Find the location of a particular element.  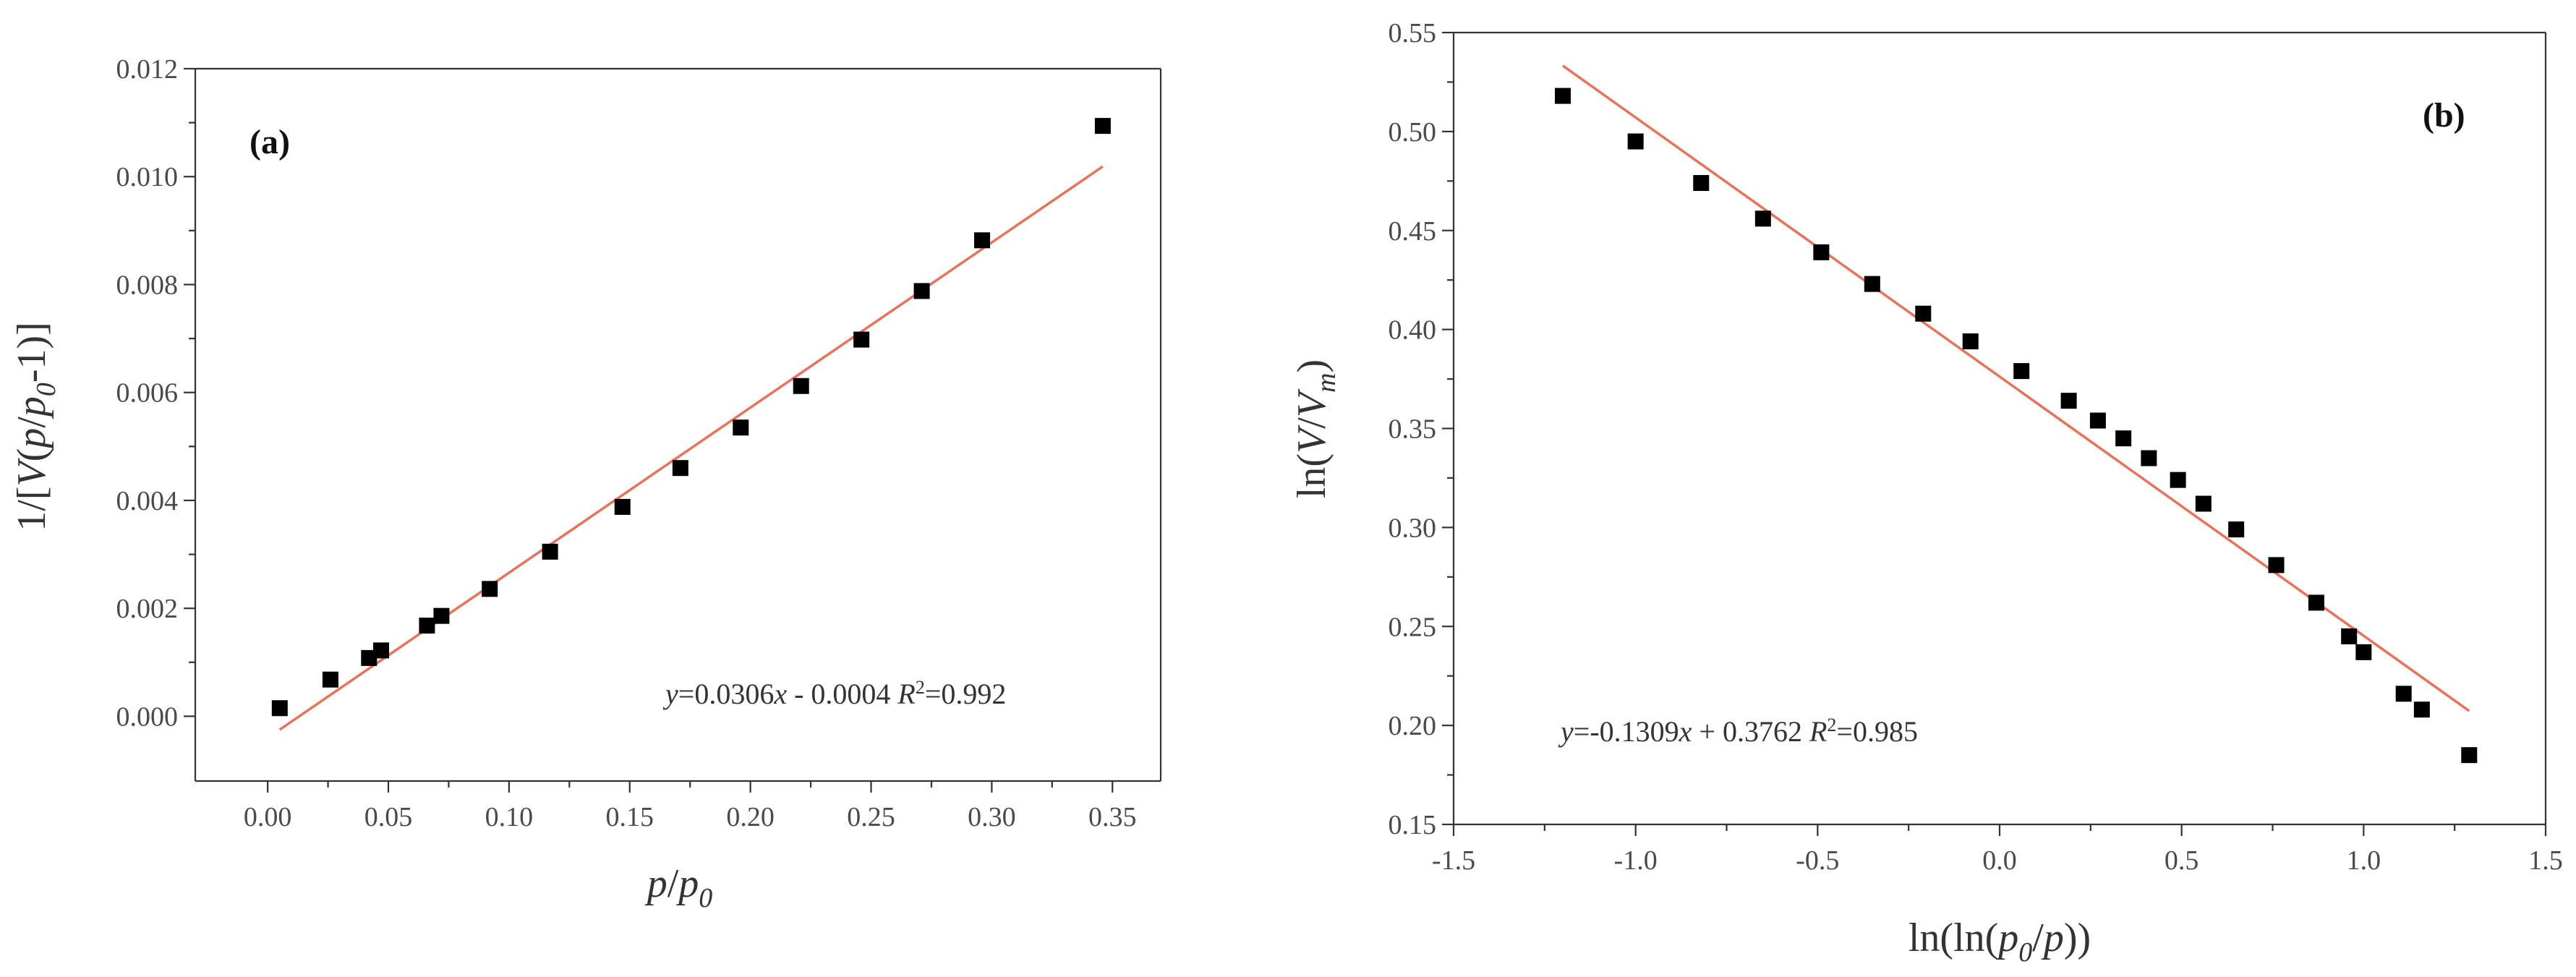

panel-a-eq-intercept: - 0.0004 is located at coordinates (842, 694).